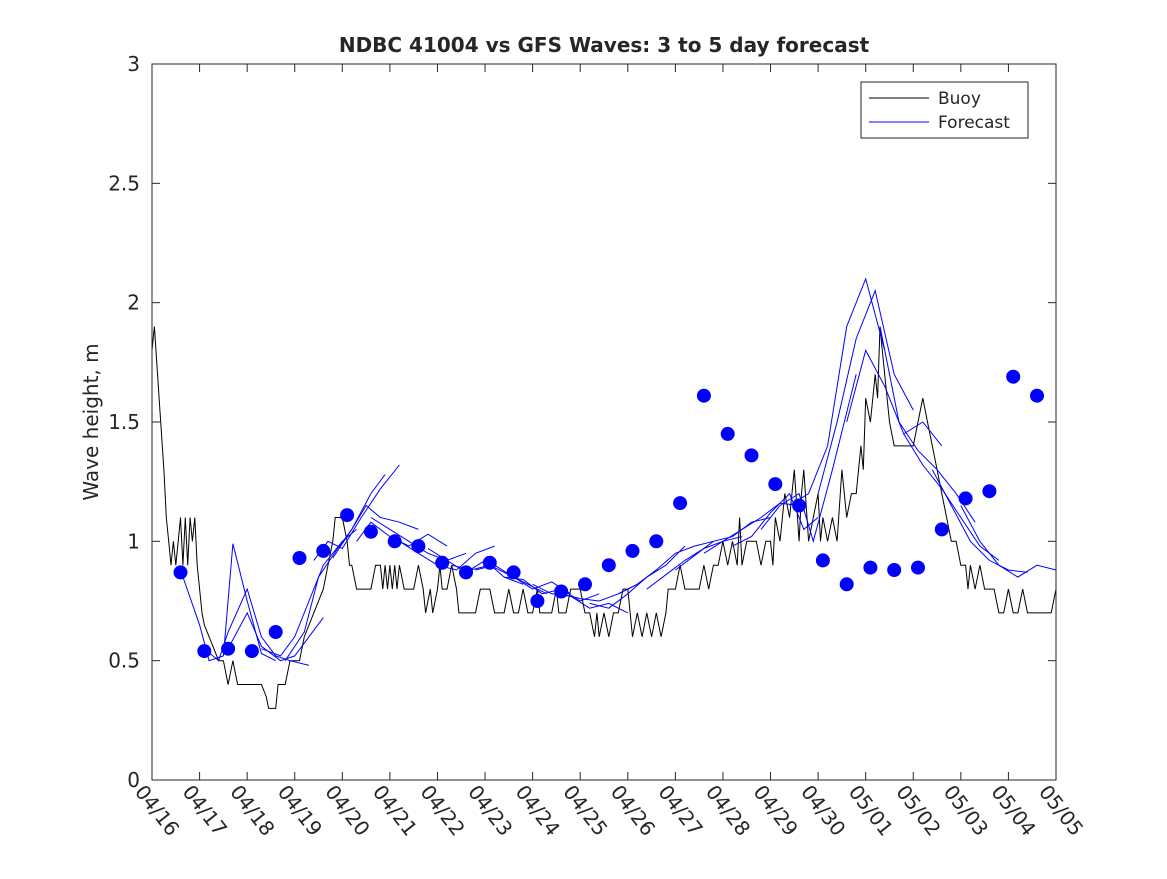 The height and width of the screenshot is (879, 1167). Describe the element at coordinates (133, 541) in the screenshot. I see `y-tick-label-2: 1` at that location.